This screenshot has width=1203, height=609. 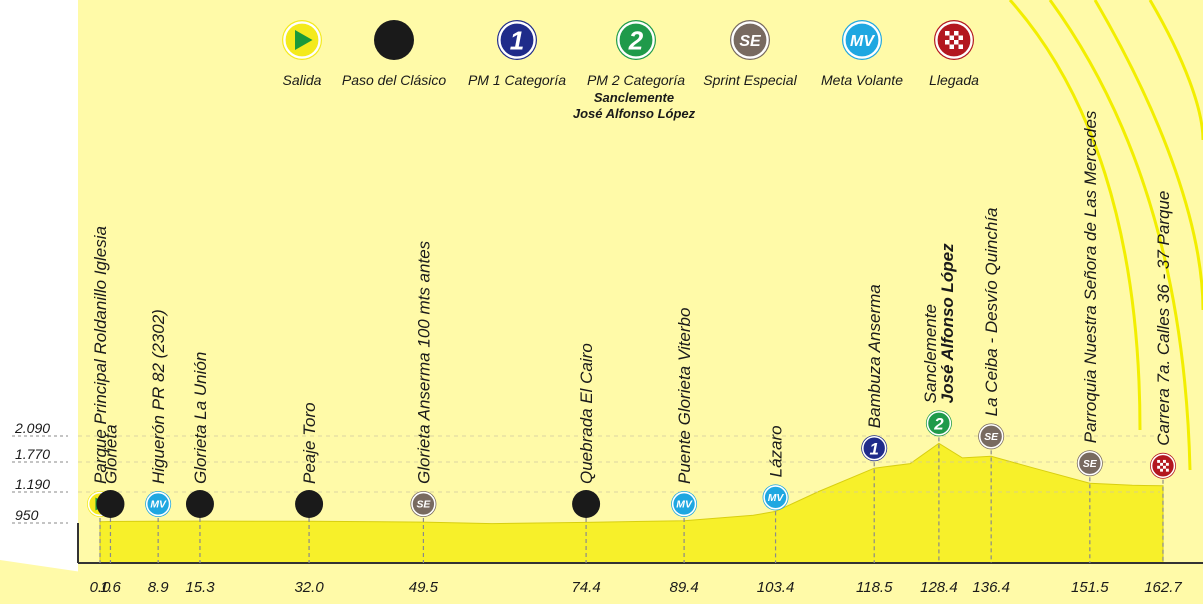 I want to click on waypoint-name: Parque Principal Roldanillo Iglesia, so click(x=100, y=355).